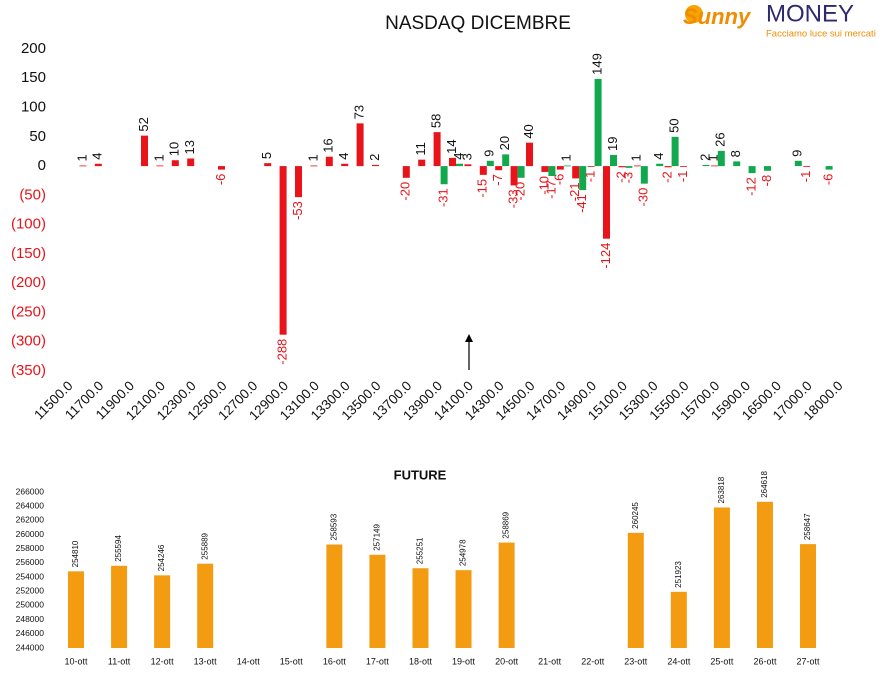 This screenshot has width=892, height=678. I want to click on annotation-arrowhead, so click(469, 338).